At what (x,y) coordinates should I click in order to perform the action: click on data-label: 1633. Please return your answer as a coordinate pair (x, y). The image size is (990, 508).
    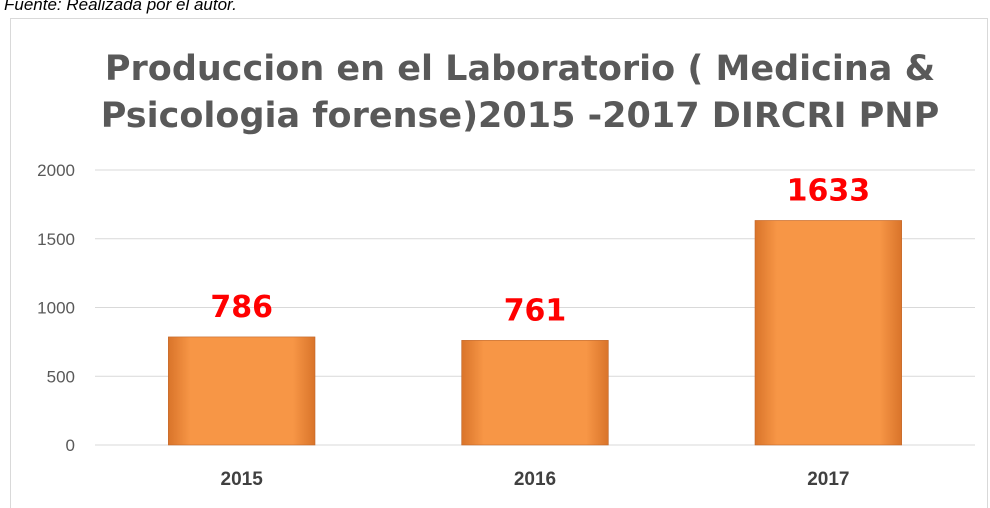
    Looking at the image, I should click on (829, 190).